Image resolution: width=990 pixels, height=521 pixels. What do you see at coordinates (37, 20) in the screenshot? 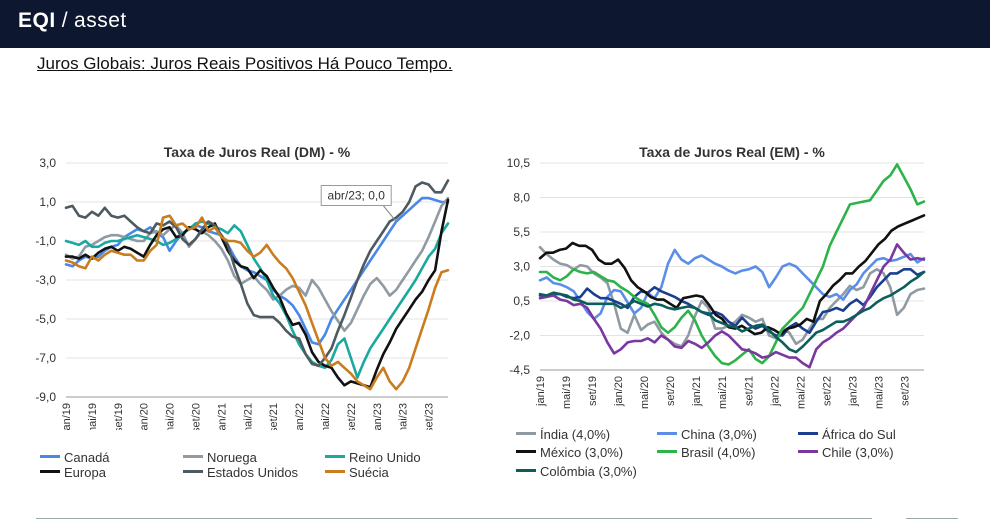
I see `brand-logo-mark: EQI` at bounding box center [37, 20].